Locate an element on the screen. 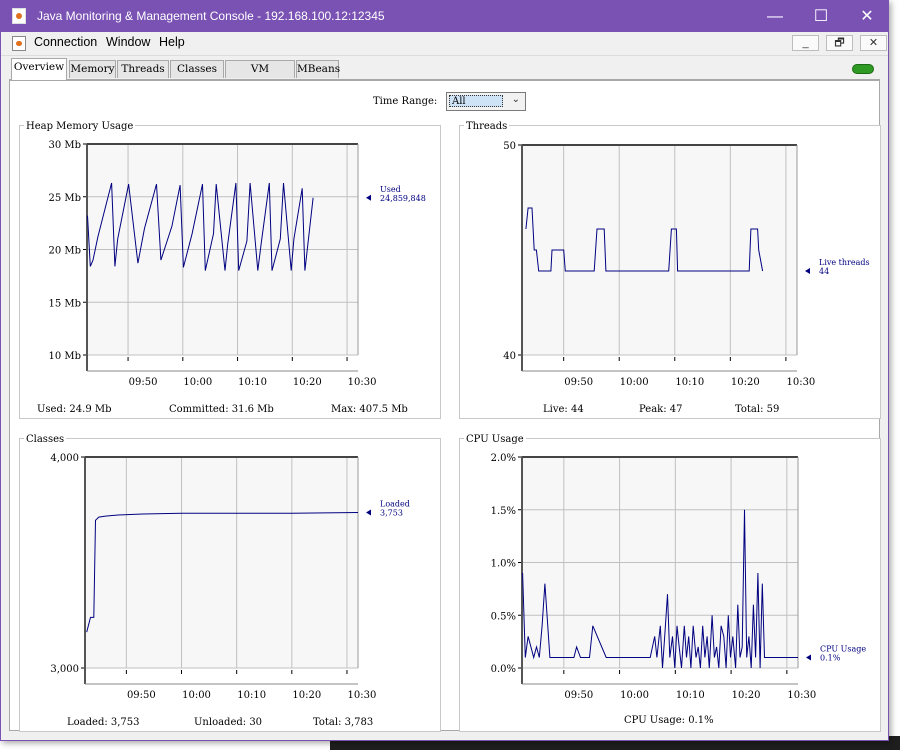  cpu-x-tick-label: 10:30 is located at coordinates (801, 695).